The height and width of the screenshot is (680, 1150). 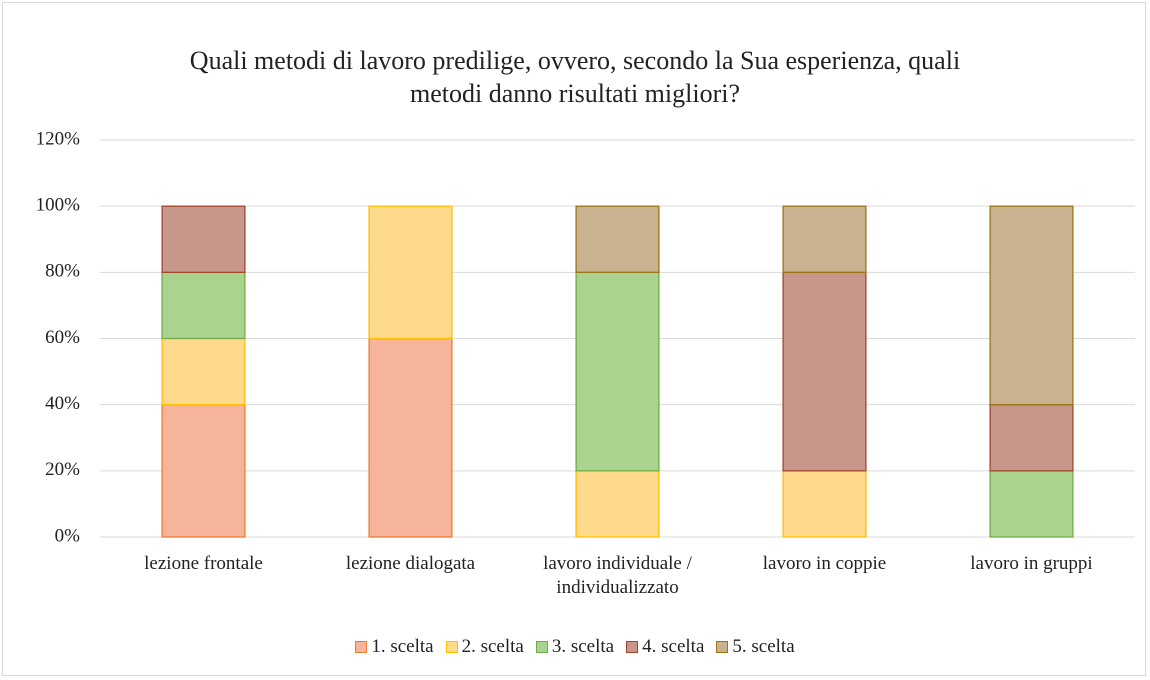 What do you see at coordinates (62, 337) in the screenshot?
I see `y-tick-label: 60%` at bounding box center [62, 337].